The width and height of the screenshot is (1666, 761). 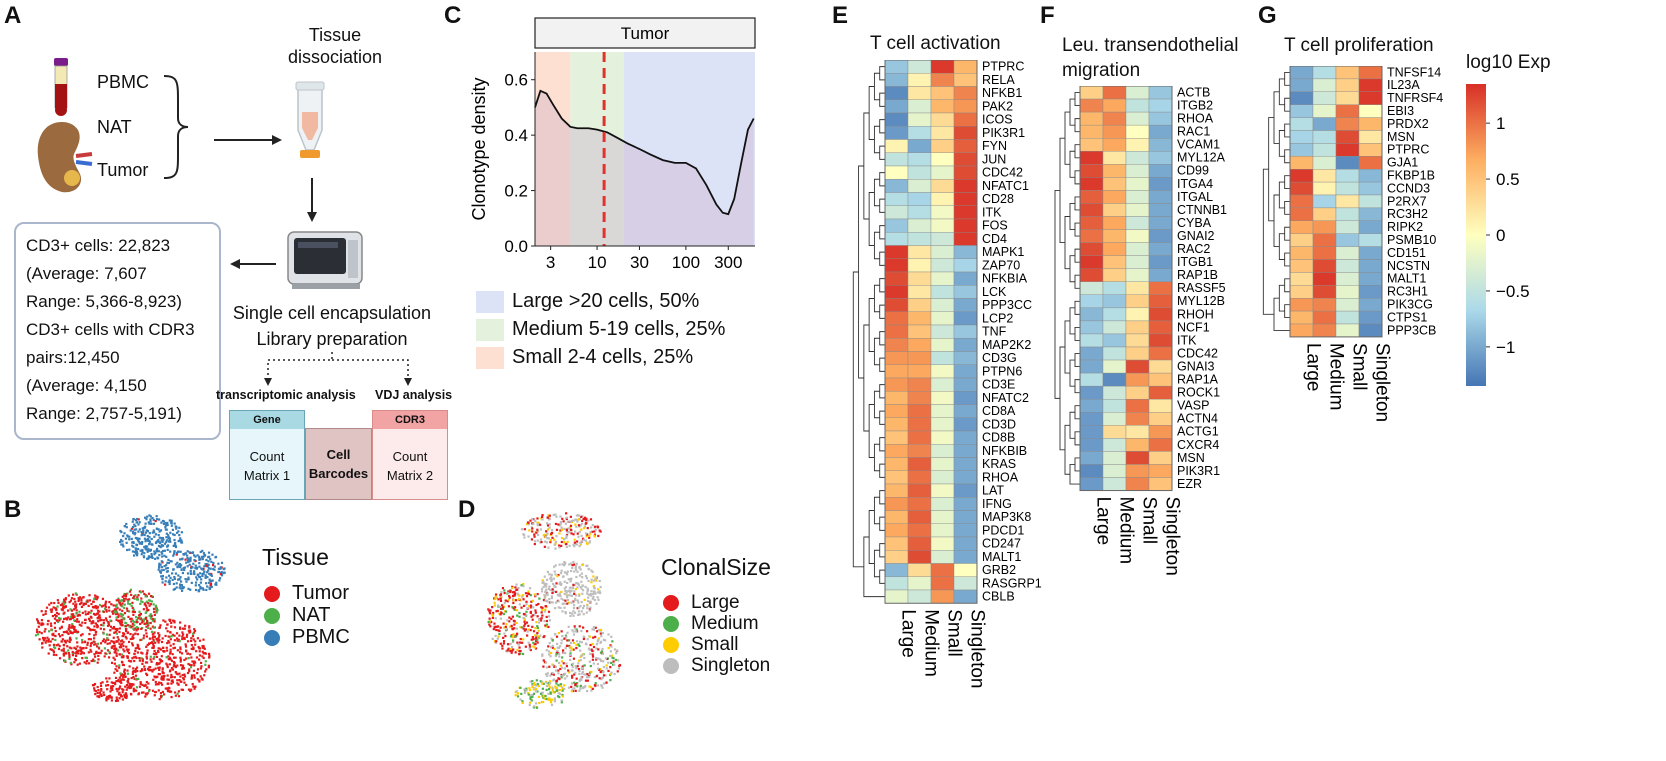 What do you see at coordinates (935, 43) in the screenshot?
I see `heatmap-e-title: T cell activation` at bounding box center [935, 43].